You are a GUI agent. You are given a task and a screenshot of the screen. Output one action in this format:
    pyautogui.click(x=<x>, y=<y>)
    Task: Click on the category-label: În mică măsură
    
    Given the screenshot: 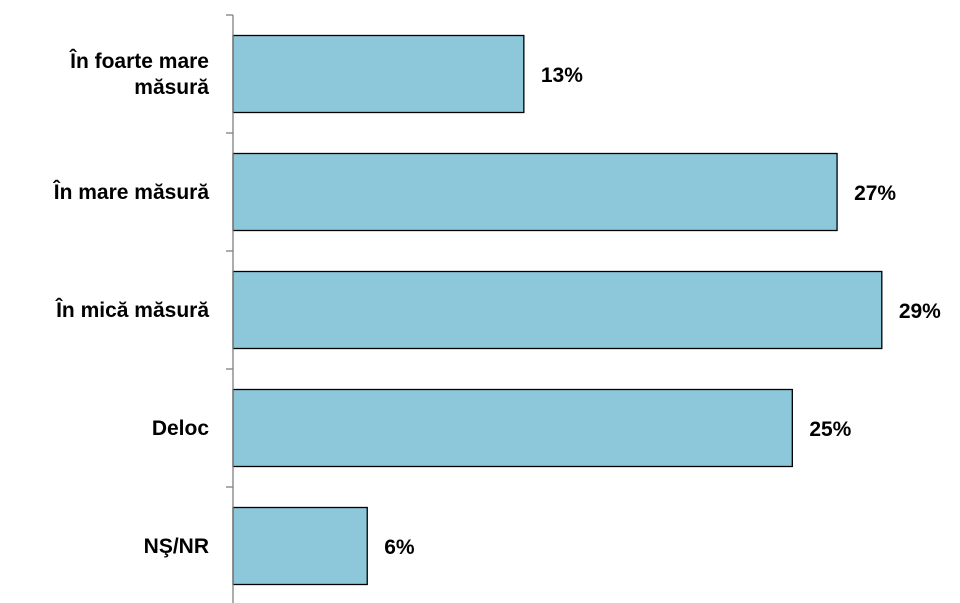 What is the action you would take?
    pyautogui.click(x=132, y=310)
    